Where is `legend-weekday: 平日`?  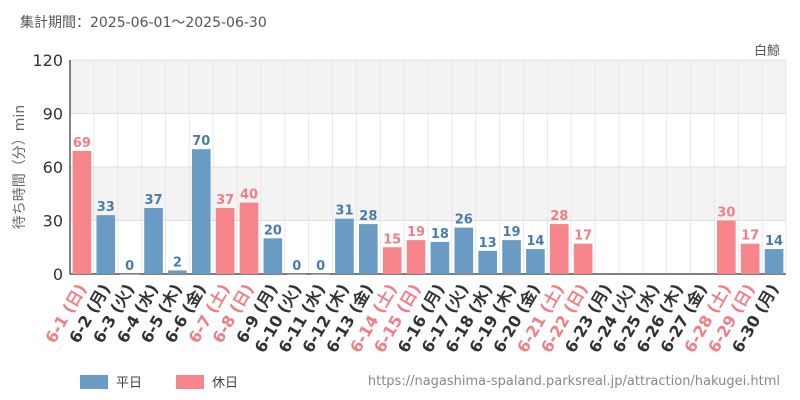 legend-weekday: 平日 is located at coordinates (111, 381).